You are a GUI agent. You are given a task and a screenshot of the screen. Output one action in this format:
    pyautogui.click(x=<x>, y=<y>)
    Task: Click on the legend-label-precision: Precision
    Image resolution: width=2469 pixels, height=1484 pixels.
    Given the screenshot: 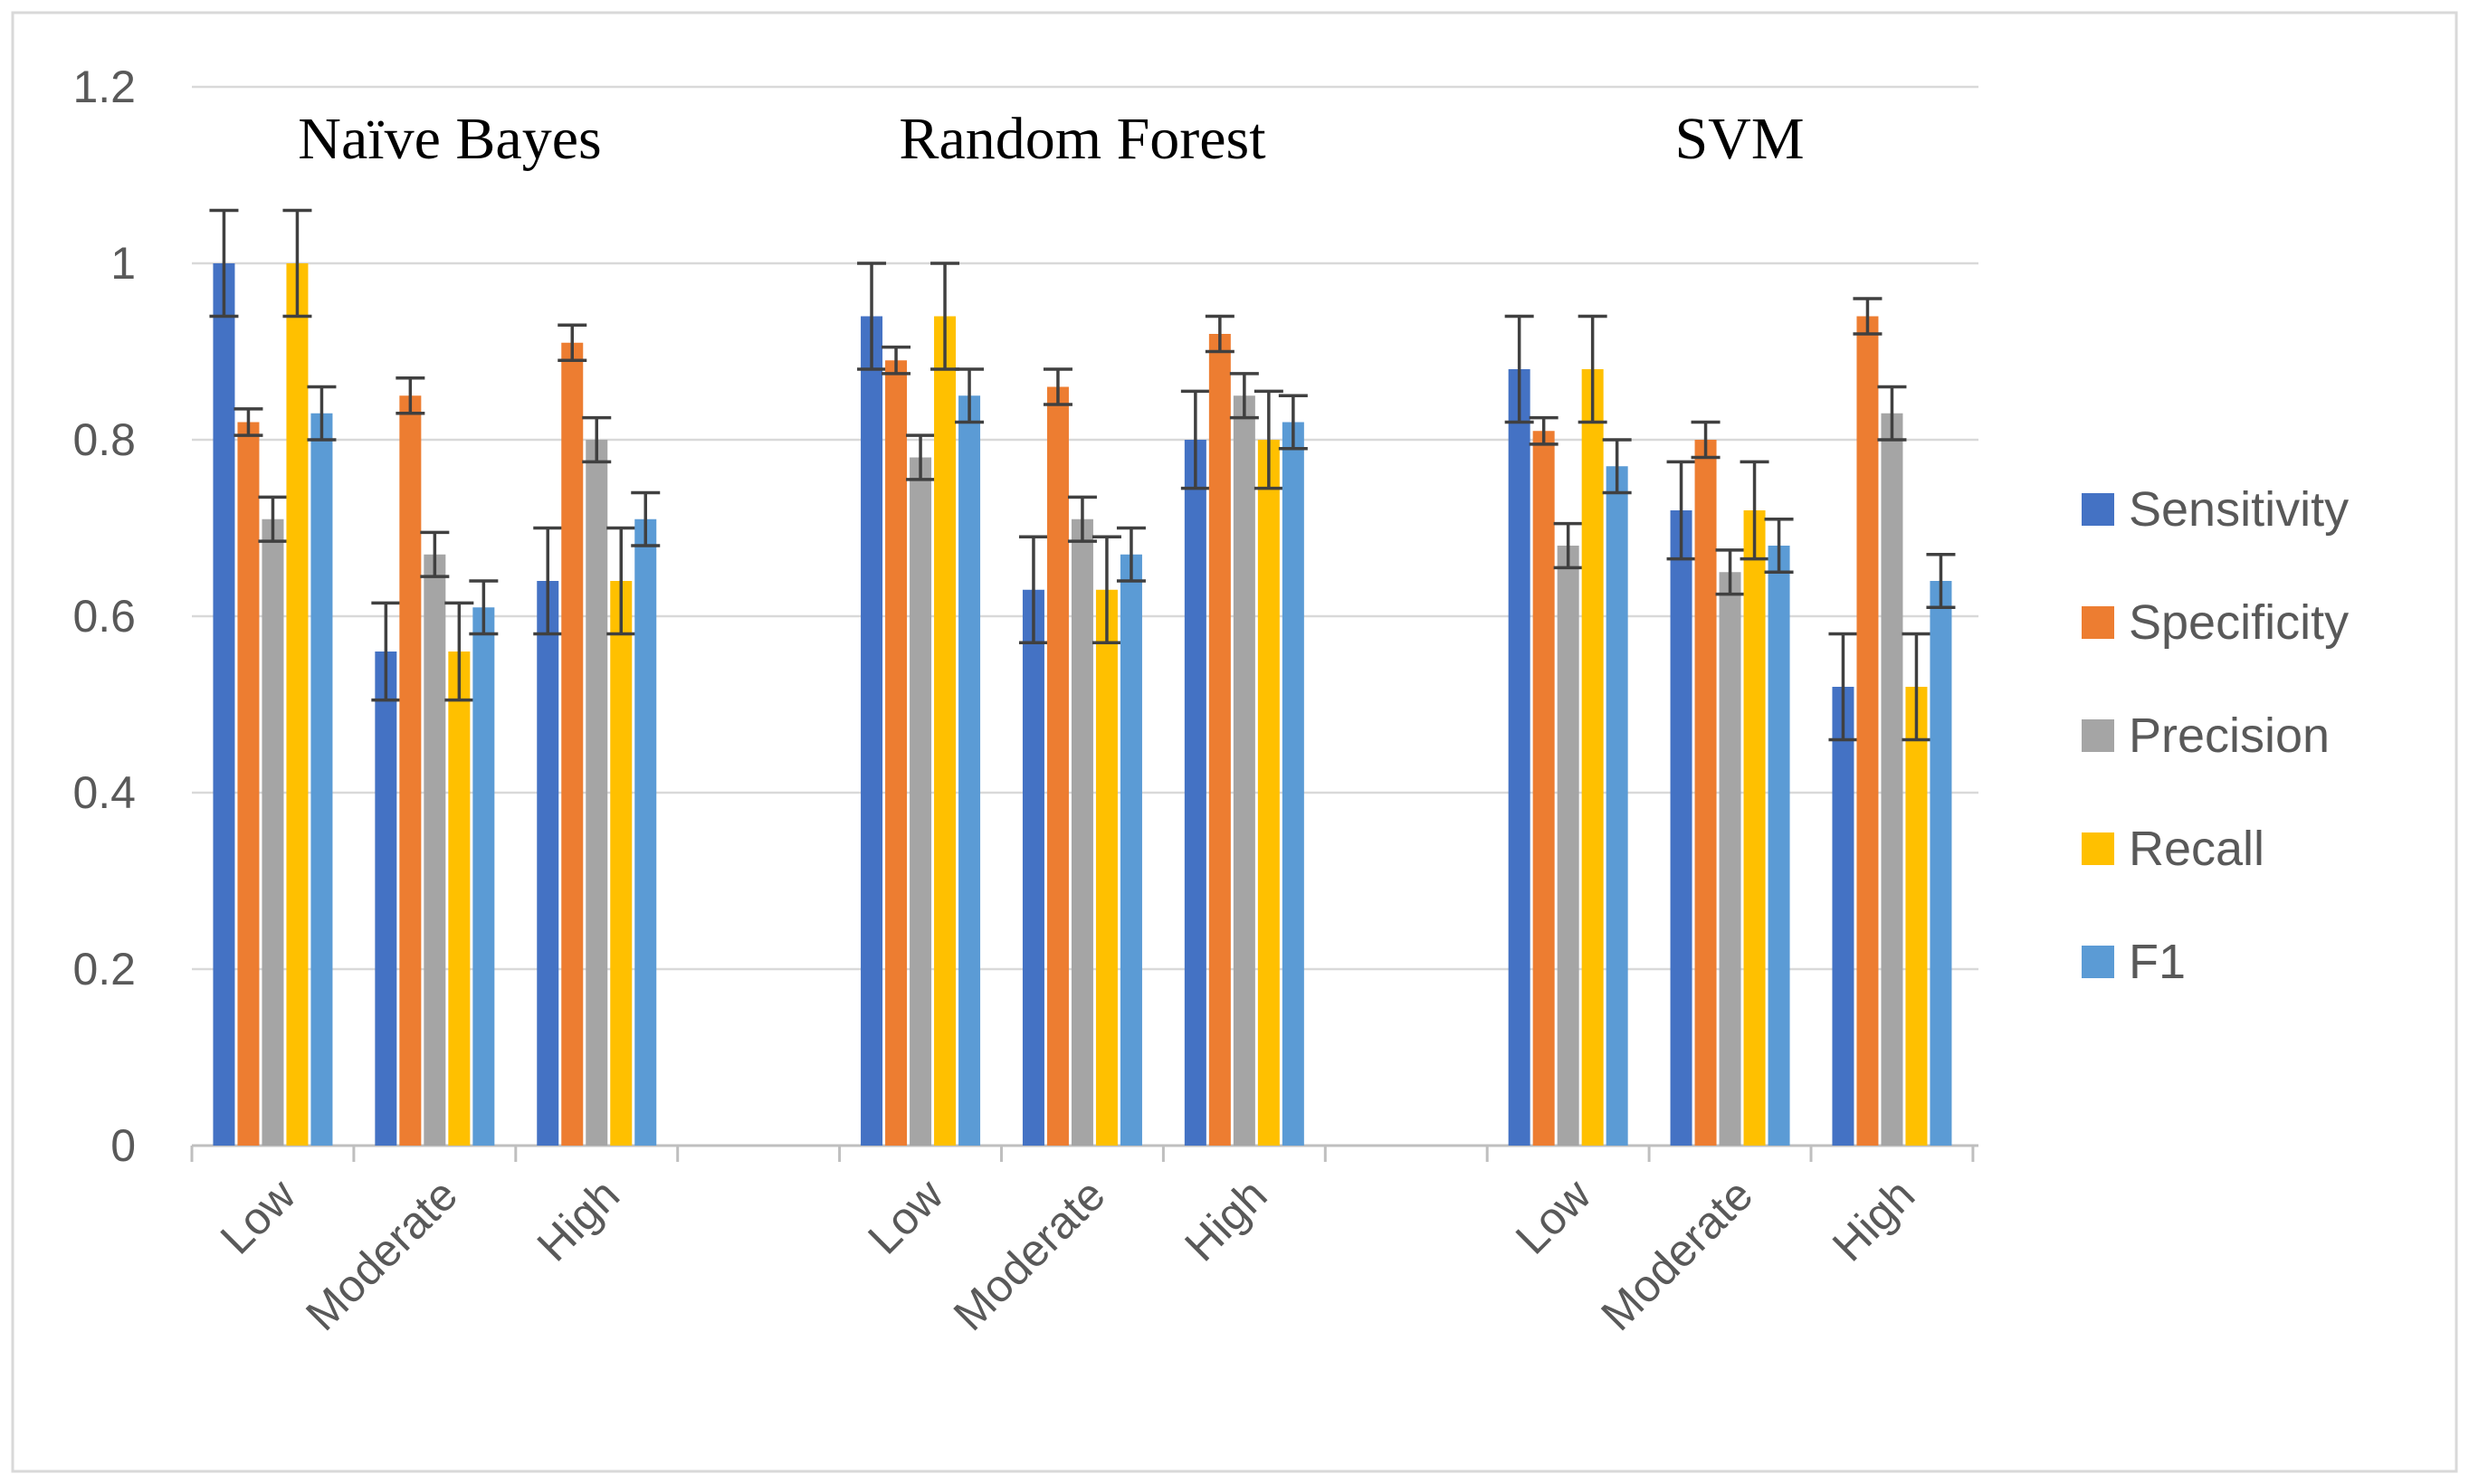 What is the action you would take?
    pyautogui.click(x=2229, y=736)
    